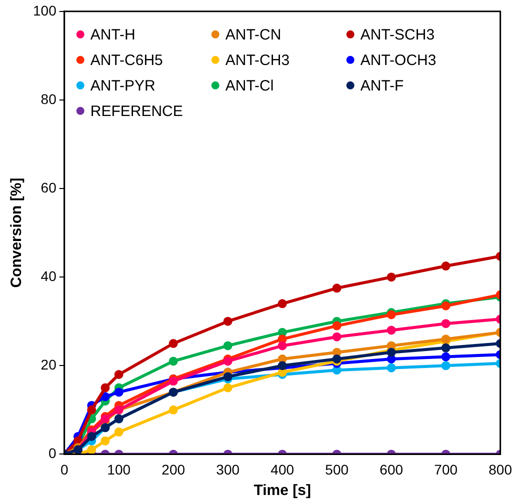  Describe the element at coordinates (446, 469) in the screenshot. I see `x-tick-label: 700` at that location.